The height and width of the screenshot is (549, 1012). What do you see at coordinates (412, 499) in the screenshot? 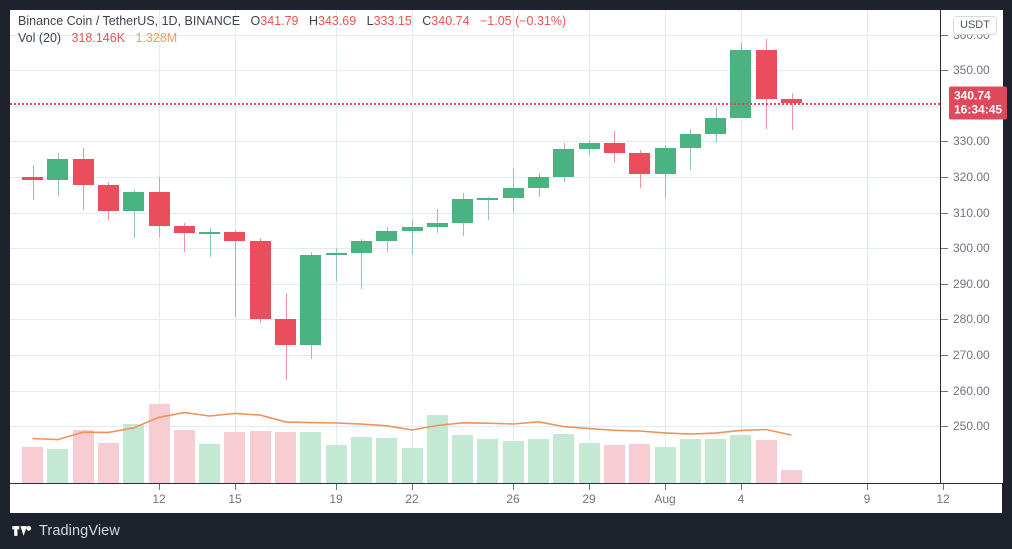
I see `time-tick-label: 22` at bounding box center [412, 499].